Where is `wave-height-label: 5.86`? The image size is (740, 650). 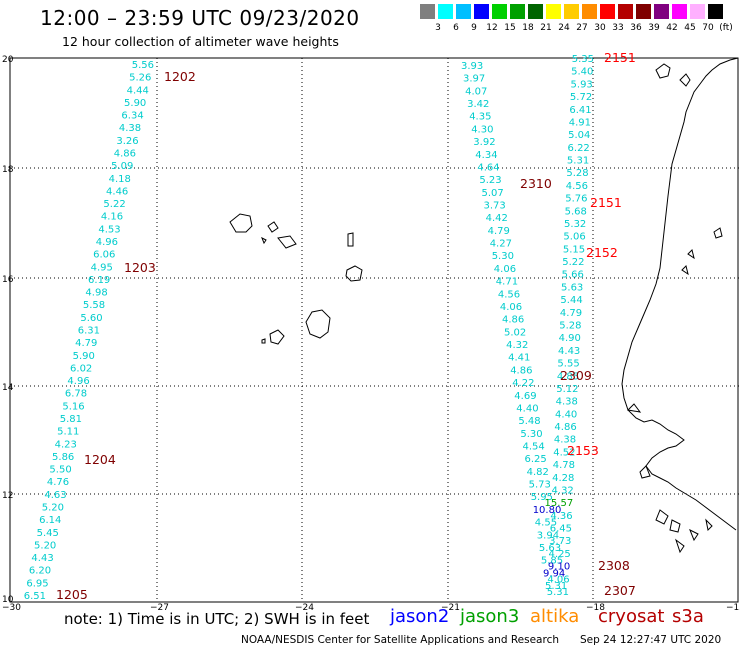 wave-height-label: 5.86 is located at coordinates (63, 457).